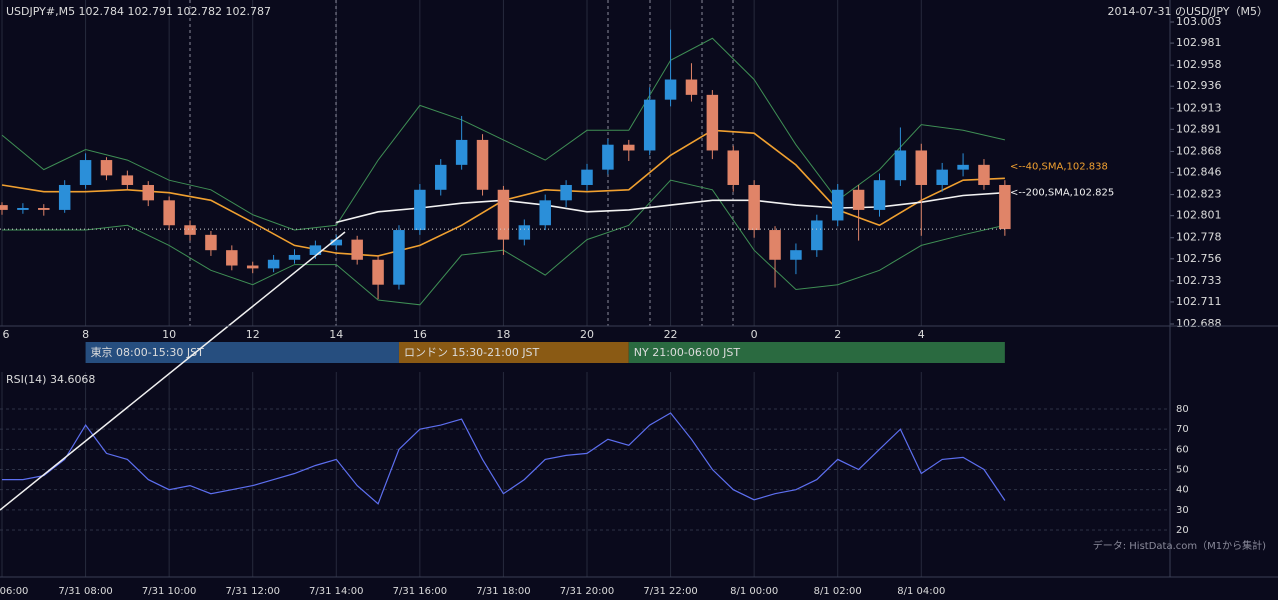 This screenshot has width=1278, height=600. I want to click on y-tick-label: 102.756, so click(1199, 258).